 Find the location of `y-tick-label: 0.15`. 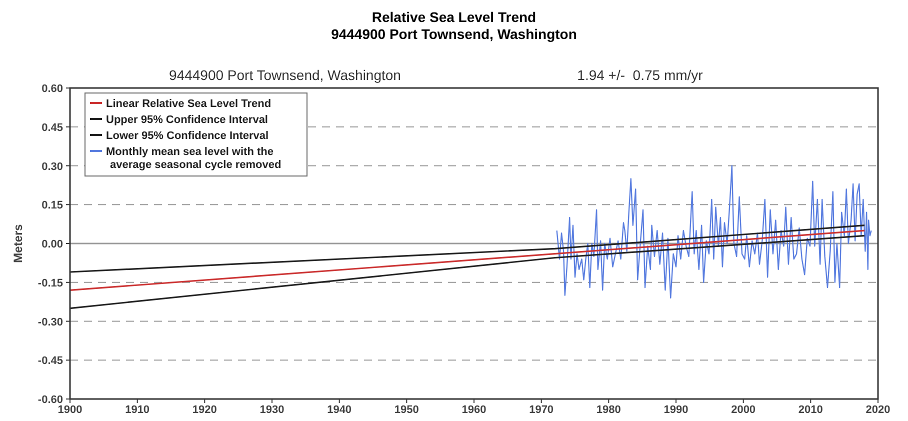

y-tick-label: 0.15 is located at coordinates (52, 206).